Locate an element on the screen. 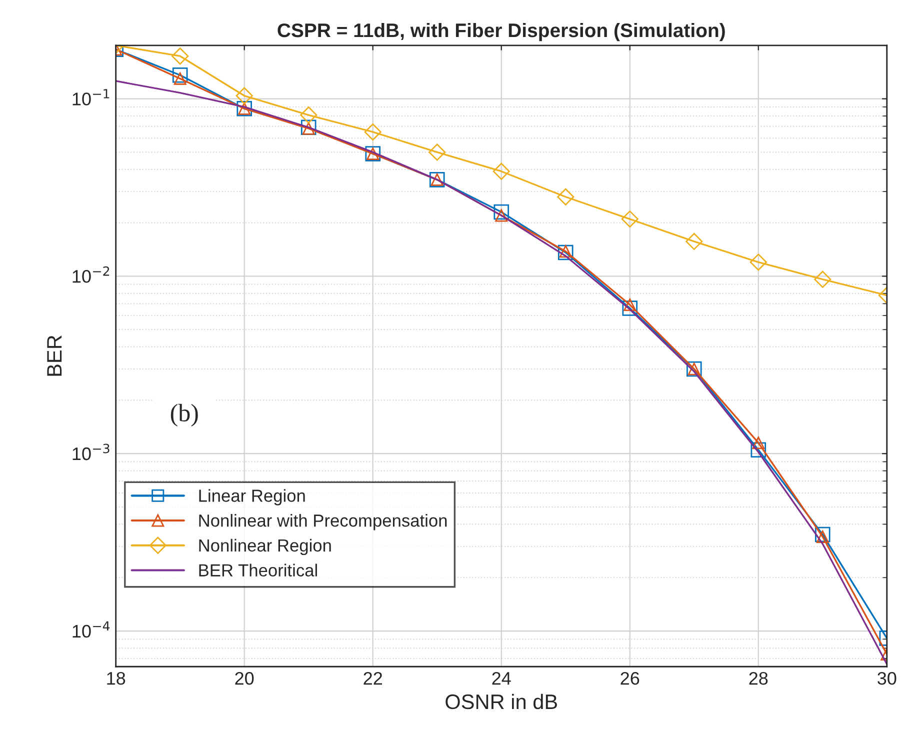 This screenshot has height=744, width=905. y-tick-label: 10$^{−4}$ is located at coordinates (91, 629).